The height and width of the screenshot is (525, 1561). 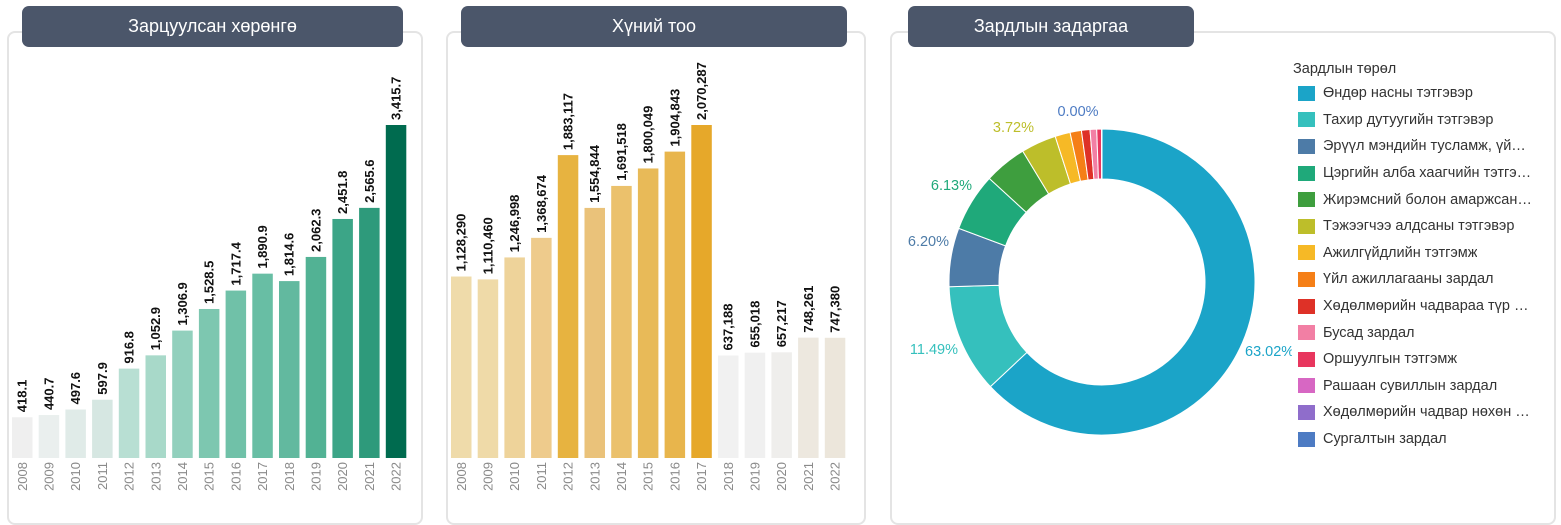 What do you see at coordinates (461, 243) in the screenshot?
I see `people-value-label: 1,128,290` at bounding box center [461, 243].